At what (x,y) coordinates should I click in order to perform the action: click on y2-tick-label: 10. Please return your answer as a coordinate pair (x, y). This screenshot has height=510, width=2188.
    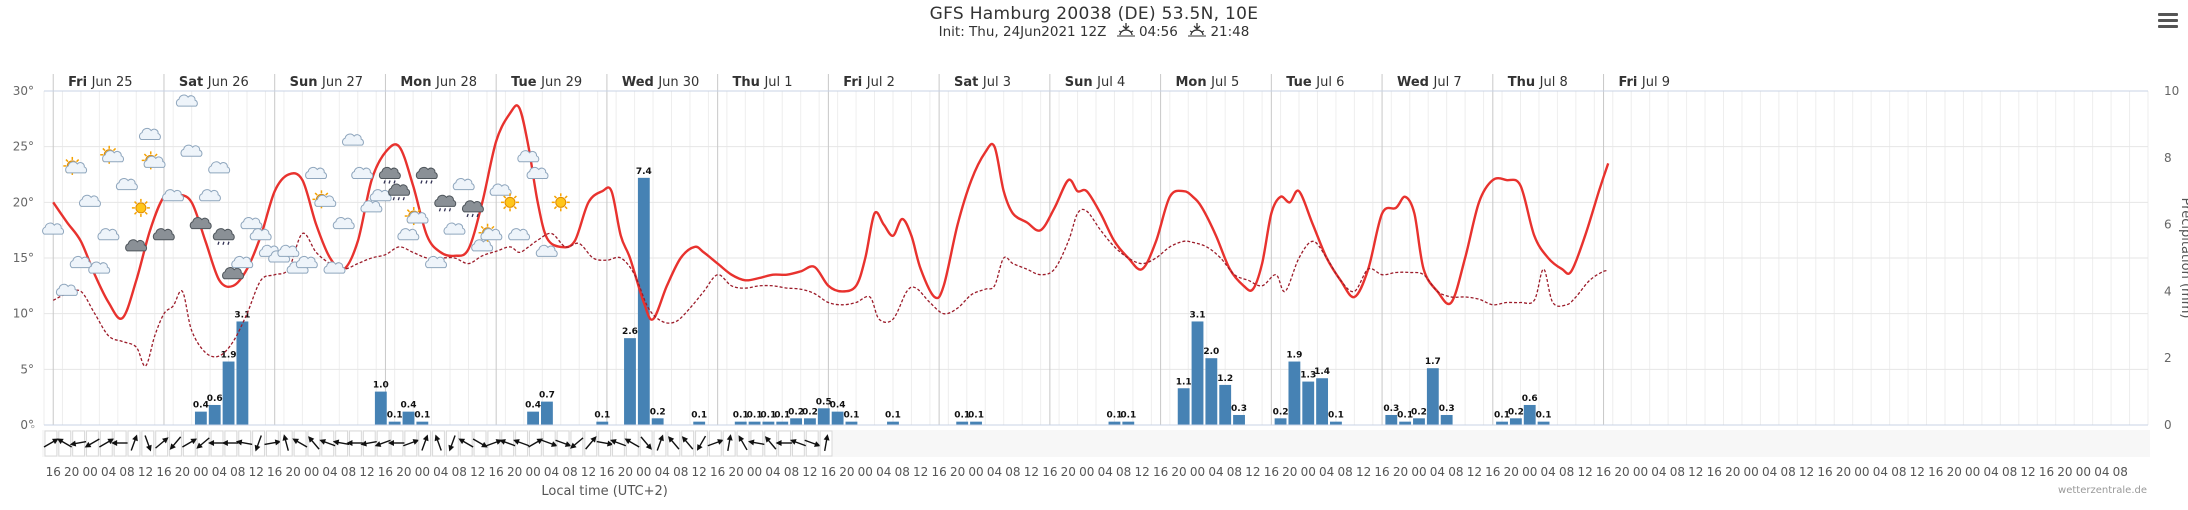
    Looking at the image, I should click on (2171, 91).